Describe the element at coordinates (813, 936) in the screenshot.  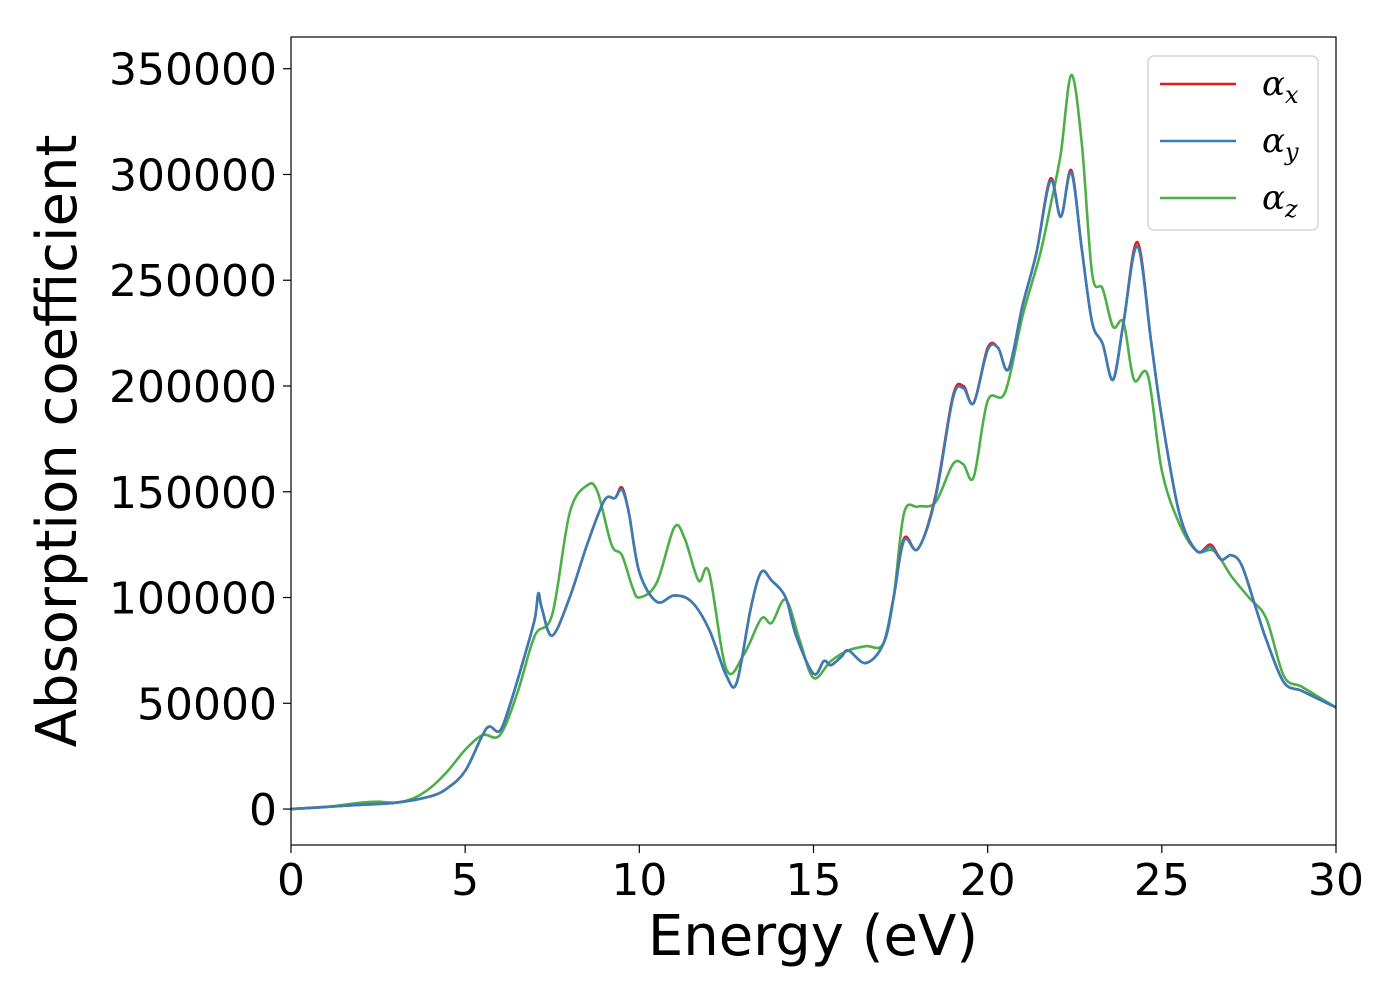
I see `x-axis-title: Energy (eV)` at that location.